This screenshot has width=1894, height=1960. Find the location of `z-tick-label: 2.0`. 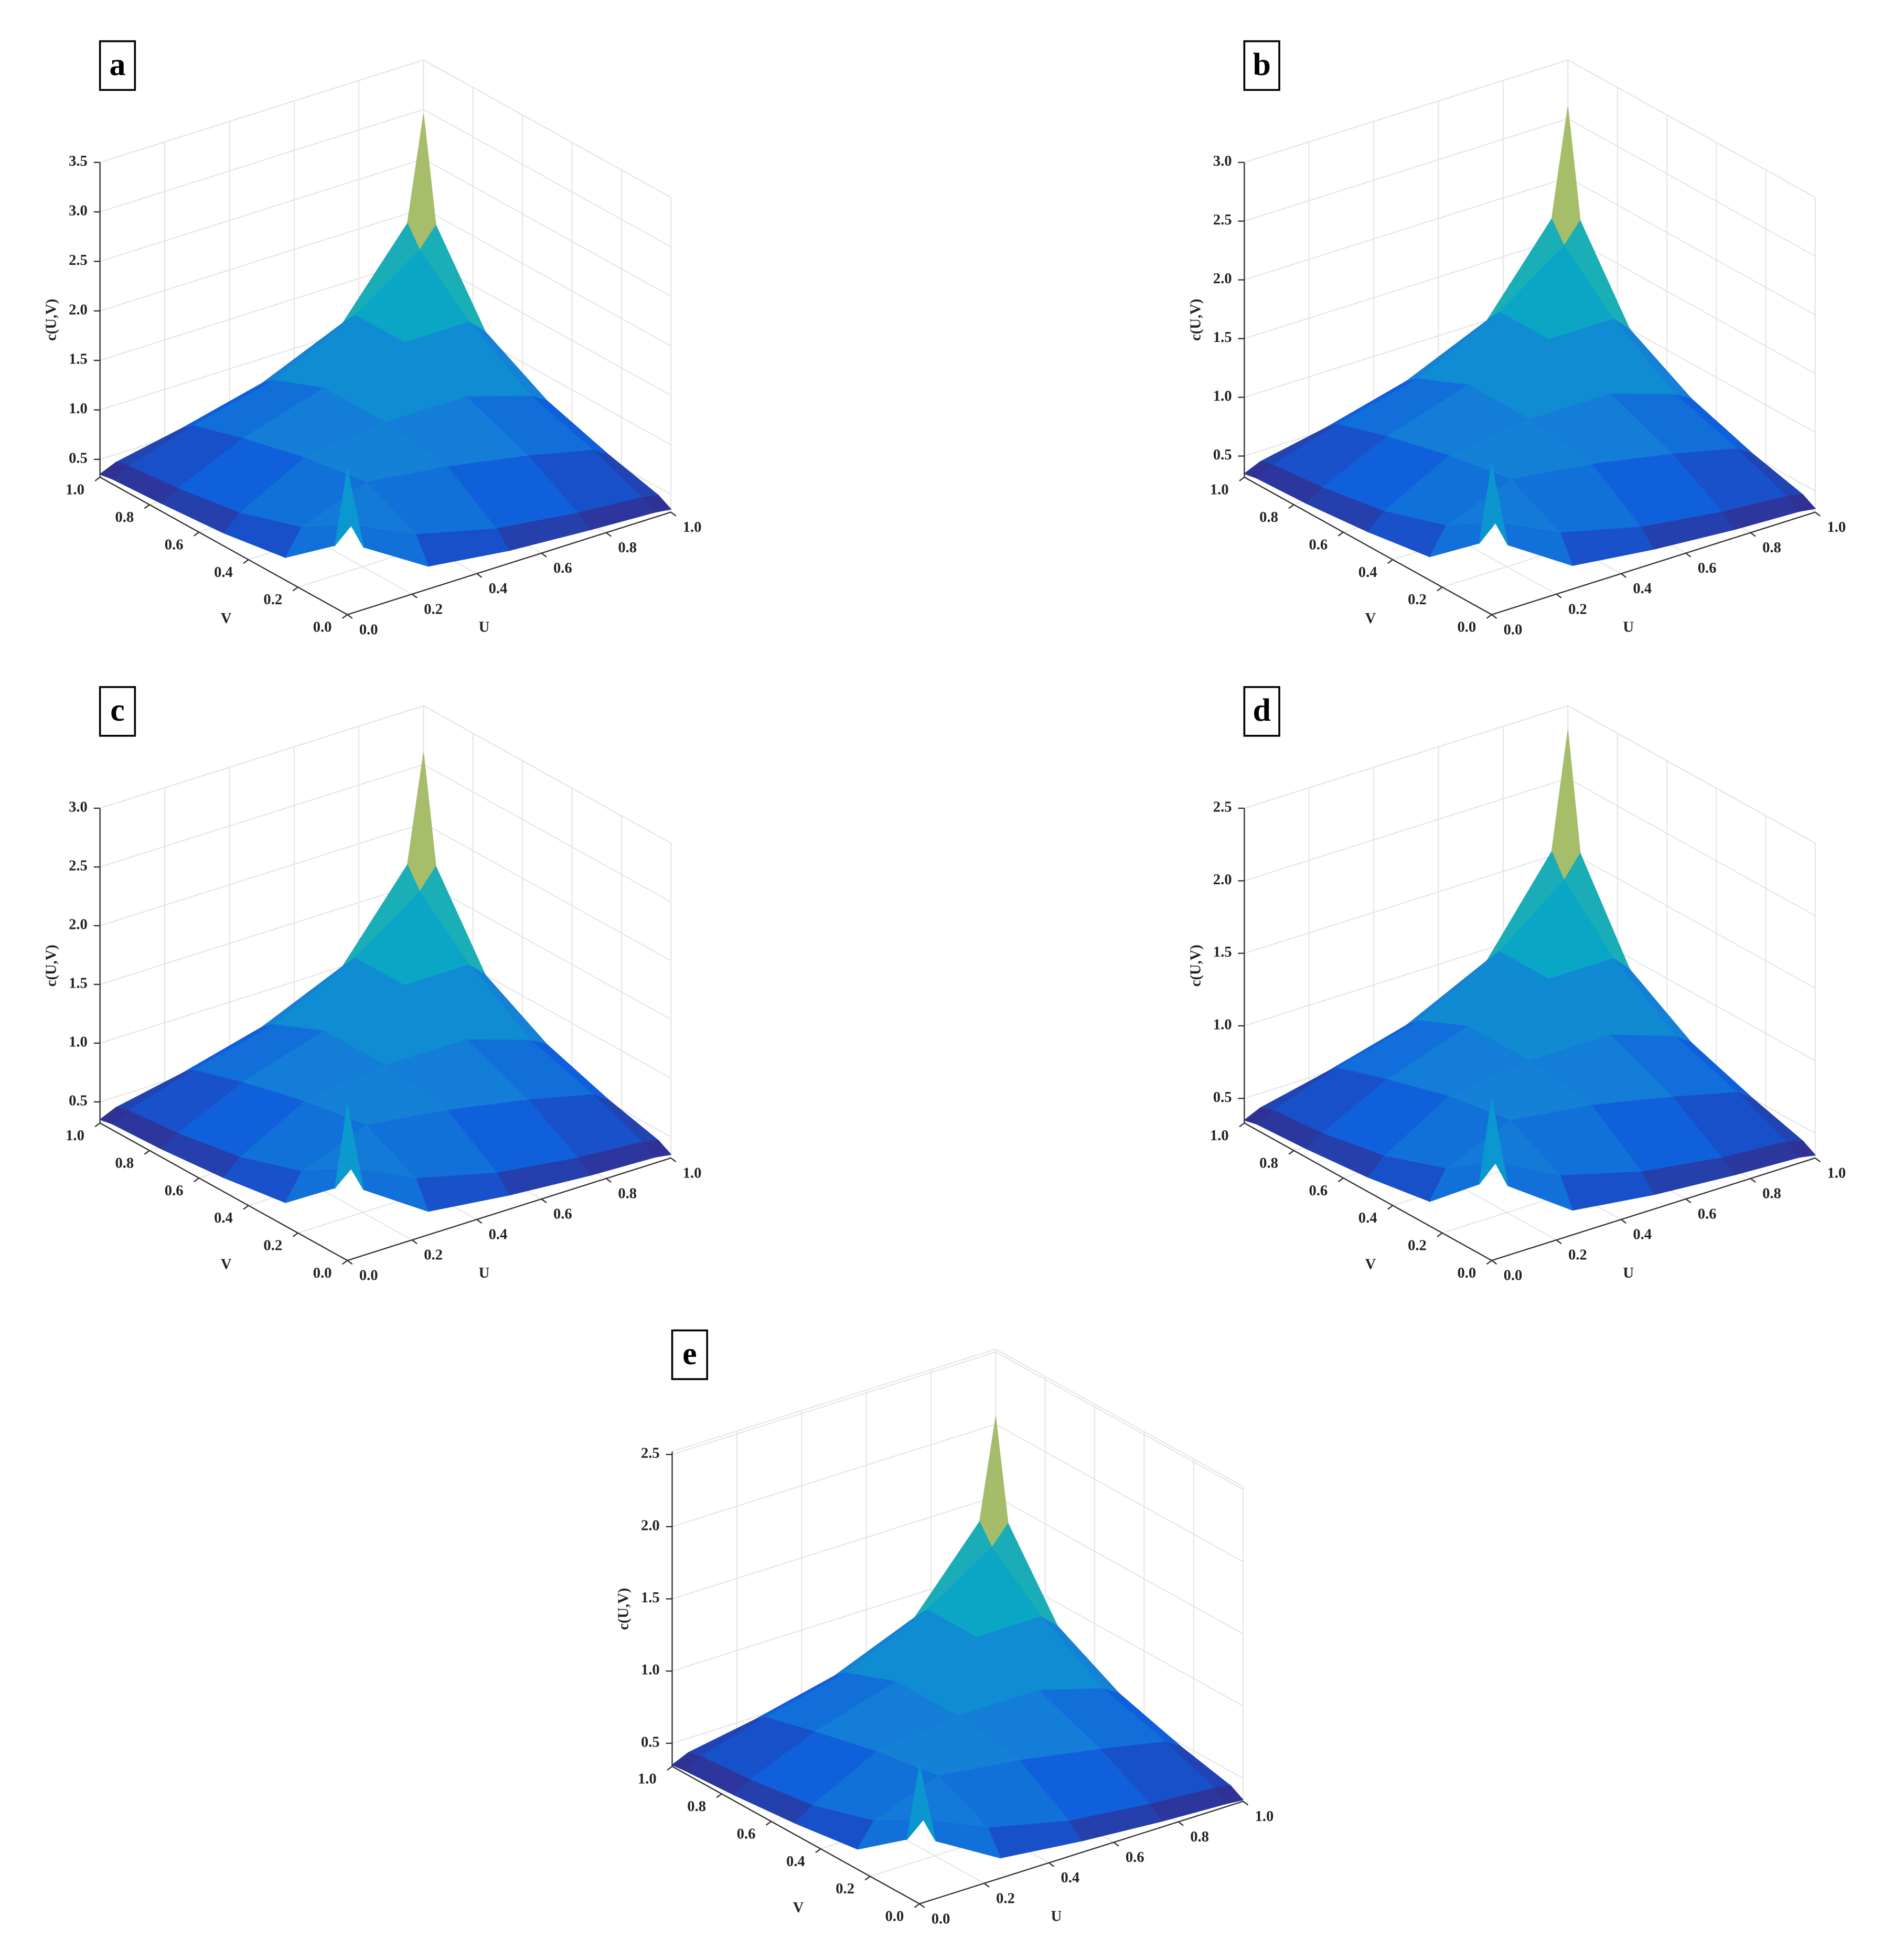

z-tick-label: 2.0 is located at coordinates (1222, 880).